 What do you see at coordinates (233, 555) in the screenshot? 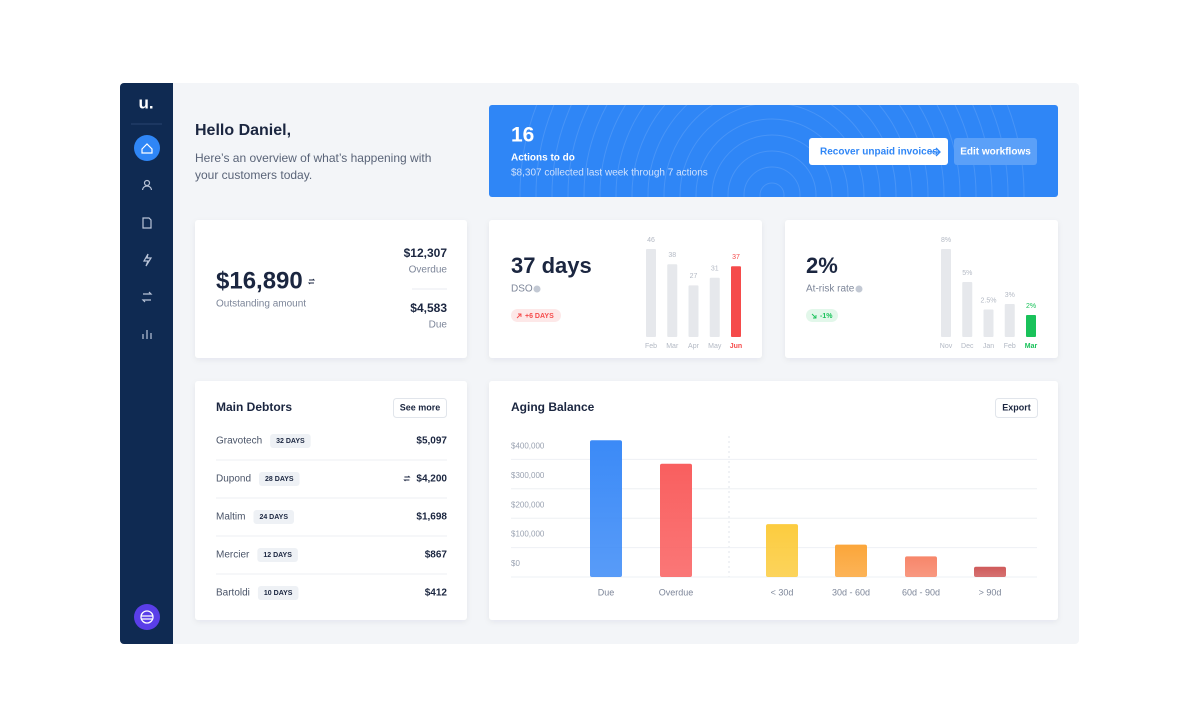
I see `debtor-name: Mercier` at bounding box center [233, 555].